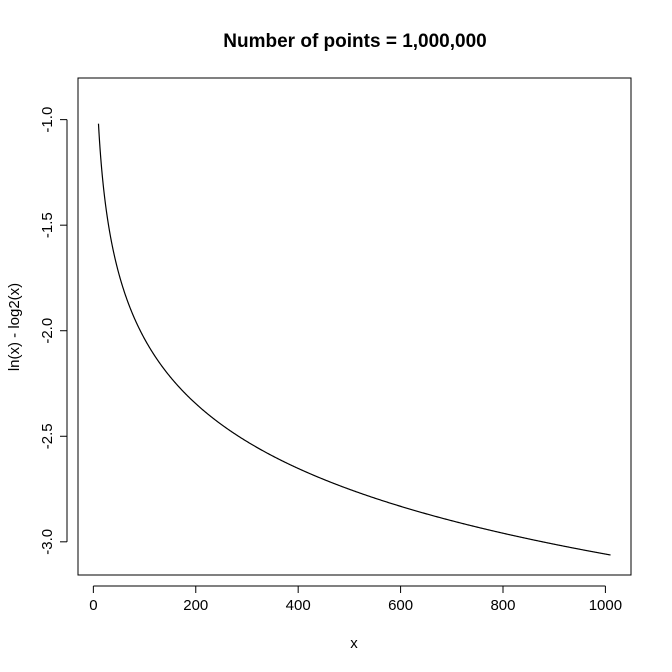 This screenshot has width=672, height=672. Describe the element at coordinates (354, 41) in the screenshot. I see `chart-title: Number of points = 1,000,000` at that location.